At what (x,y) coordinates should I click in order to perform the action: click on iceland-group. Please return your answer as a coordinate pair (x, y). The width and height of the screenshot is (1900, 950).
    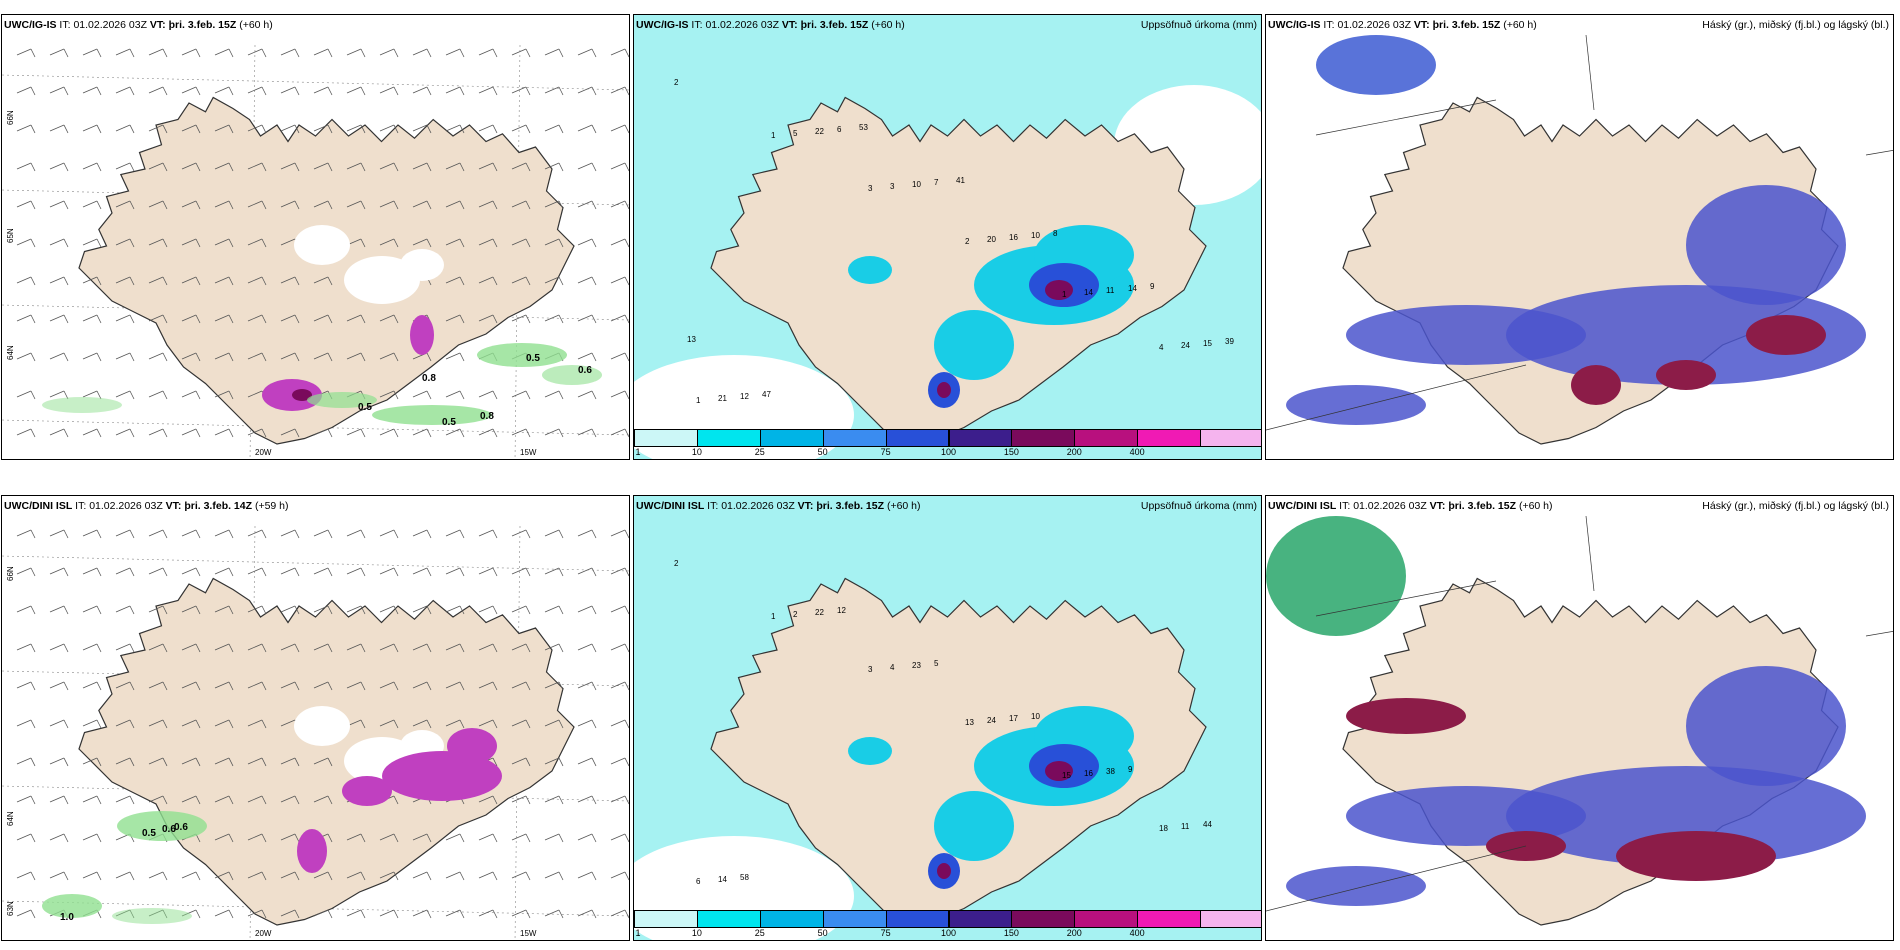
    Looking at the image, I should click on (326, 270).